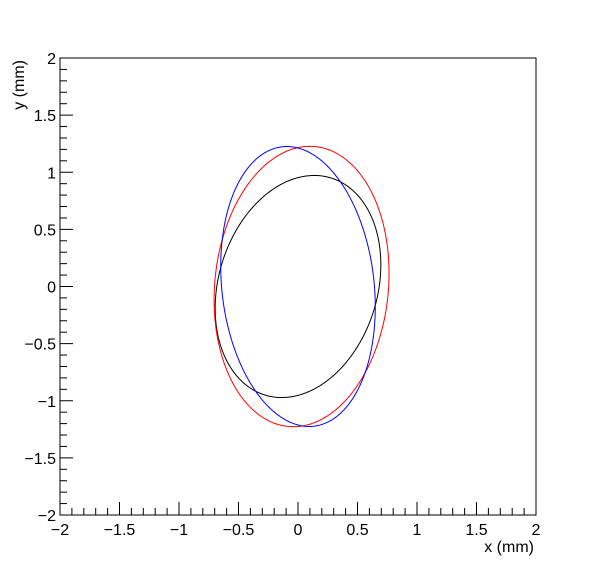 This screenshot has height=572, width=596. Describe the element at coordinates (60, 530) in the screenshot. I see `x-tick-label: −2` at that location.